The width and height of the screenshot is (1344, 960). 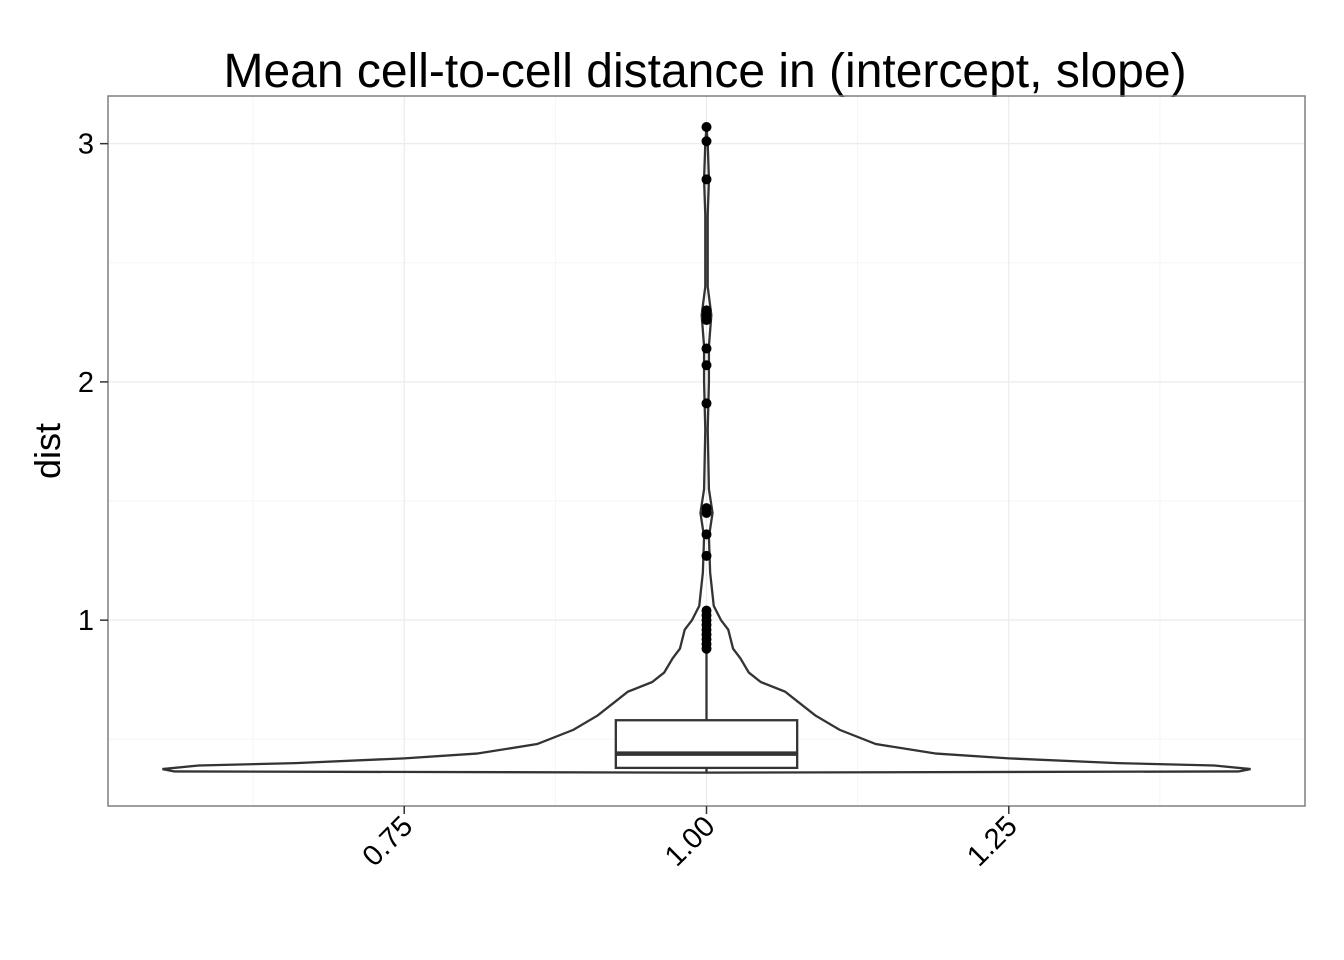 What do you see at coordinates (86, 145) in the screenshot?
I see `y-tick-label: 3` at bounding box center [86, 145].